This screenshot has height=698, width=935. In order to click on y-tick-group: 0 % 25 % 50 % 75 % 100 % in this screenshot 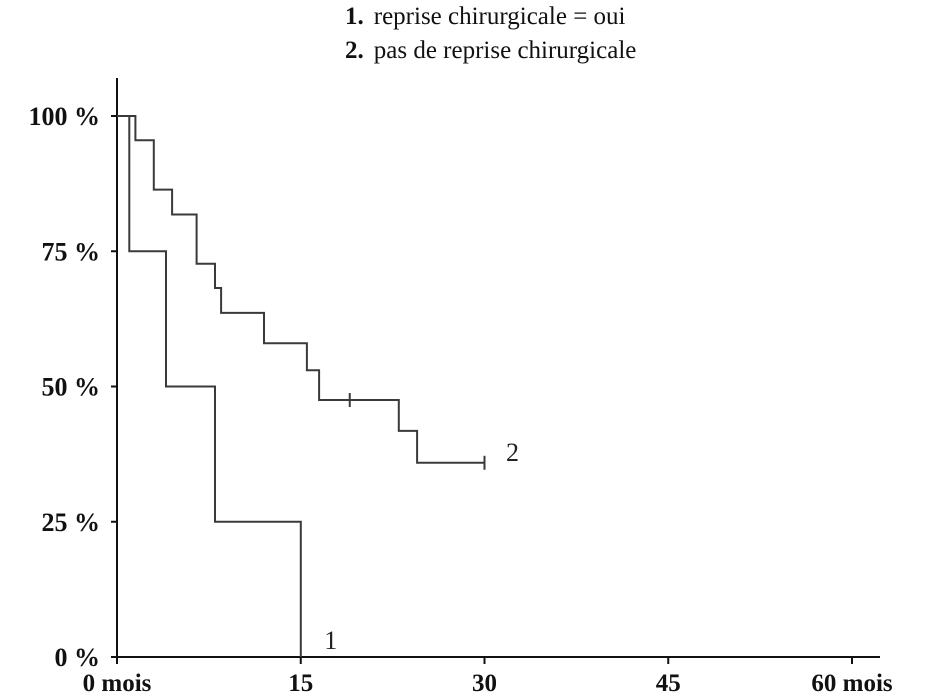, I will do `click(73, 387)`.